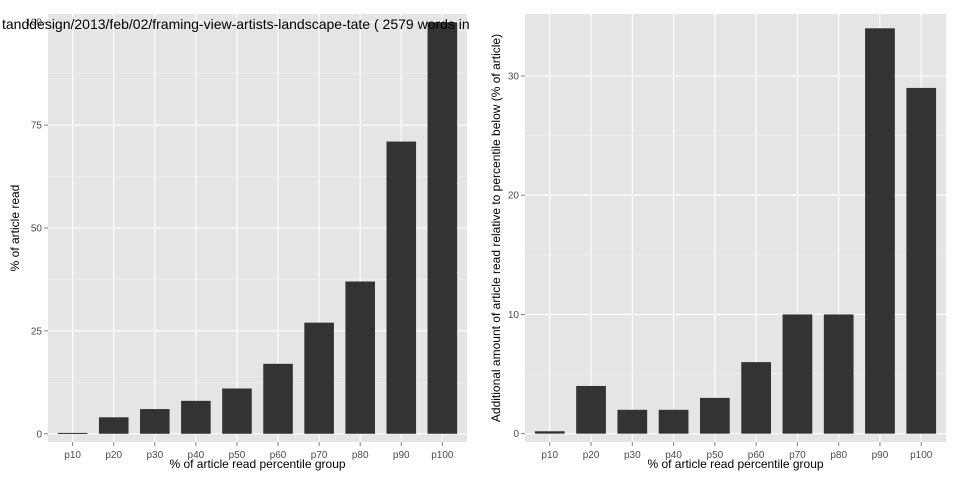 This screenshot has width=960, height=480. What do you see at coordinates (514, 315) in the screenshot?
I see `y-tick-label: 10` at bounding box center [514, 315].